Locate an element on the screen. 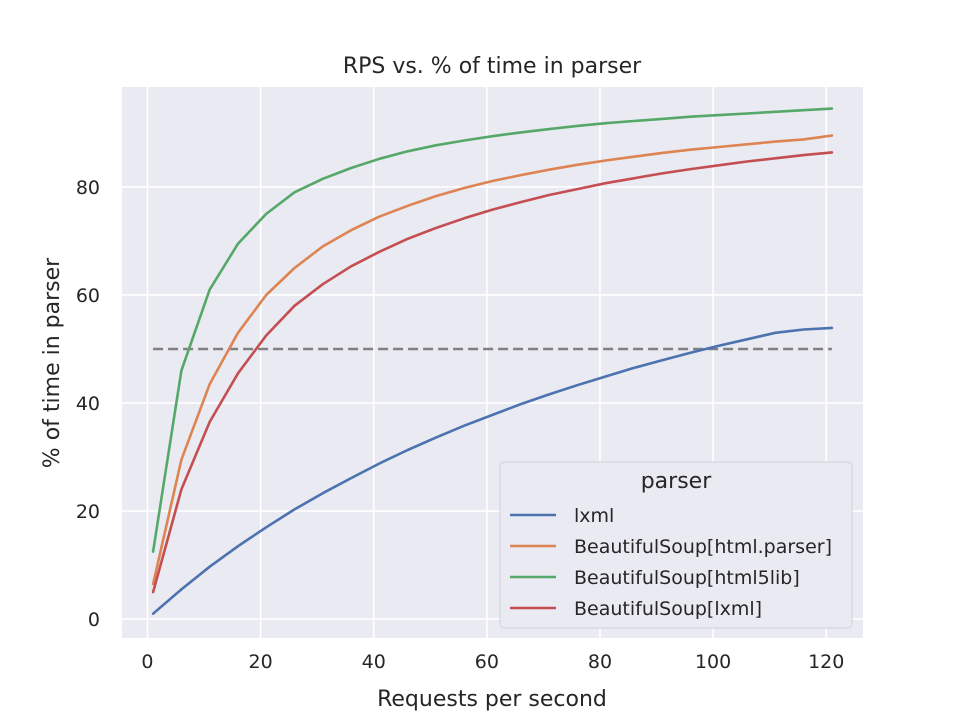 This screenshot has width=960, height=720. x-tick-label: 100 is located at coordinates (713, 662).